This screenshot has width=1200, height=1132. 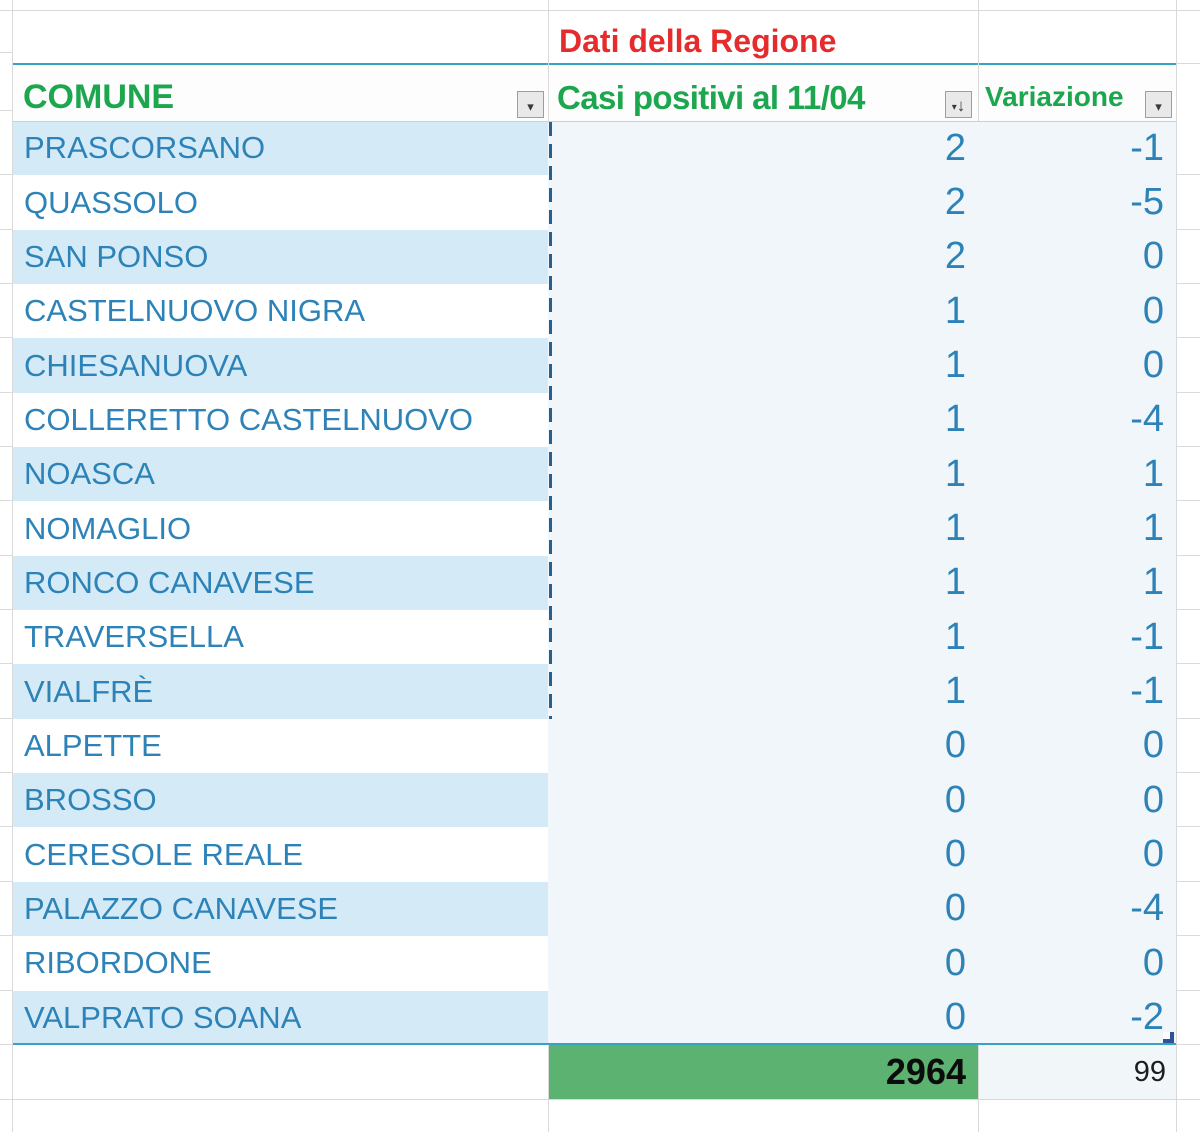 I want to click on header-cell-comune: COMUNE ▾, so click(x=280, y=93).